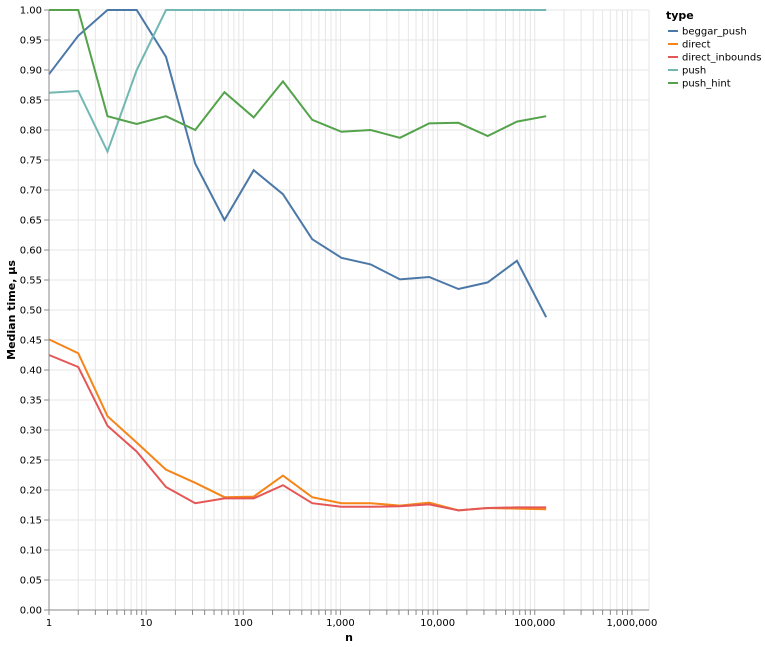  I want to click on y-tick-label: 0.30, so click(31, 431).